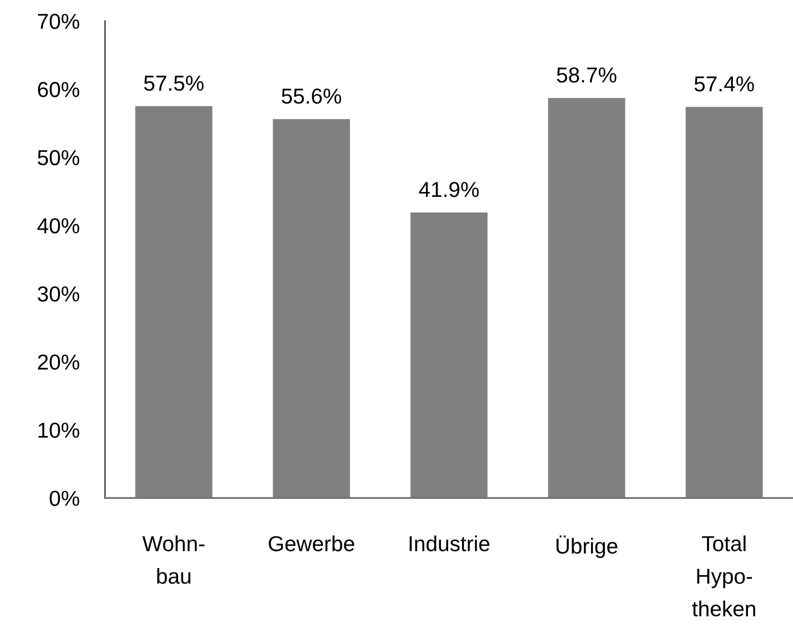 The image size is (793, 632). I want to click on y-tick-label: 30%, so click(59, 294).